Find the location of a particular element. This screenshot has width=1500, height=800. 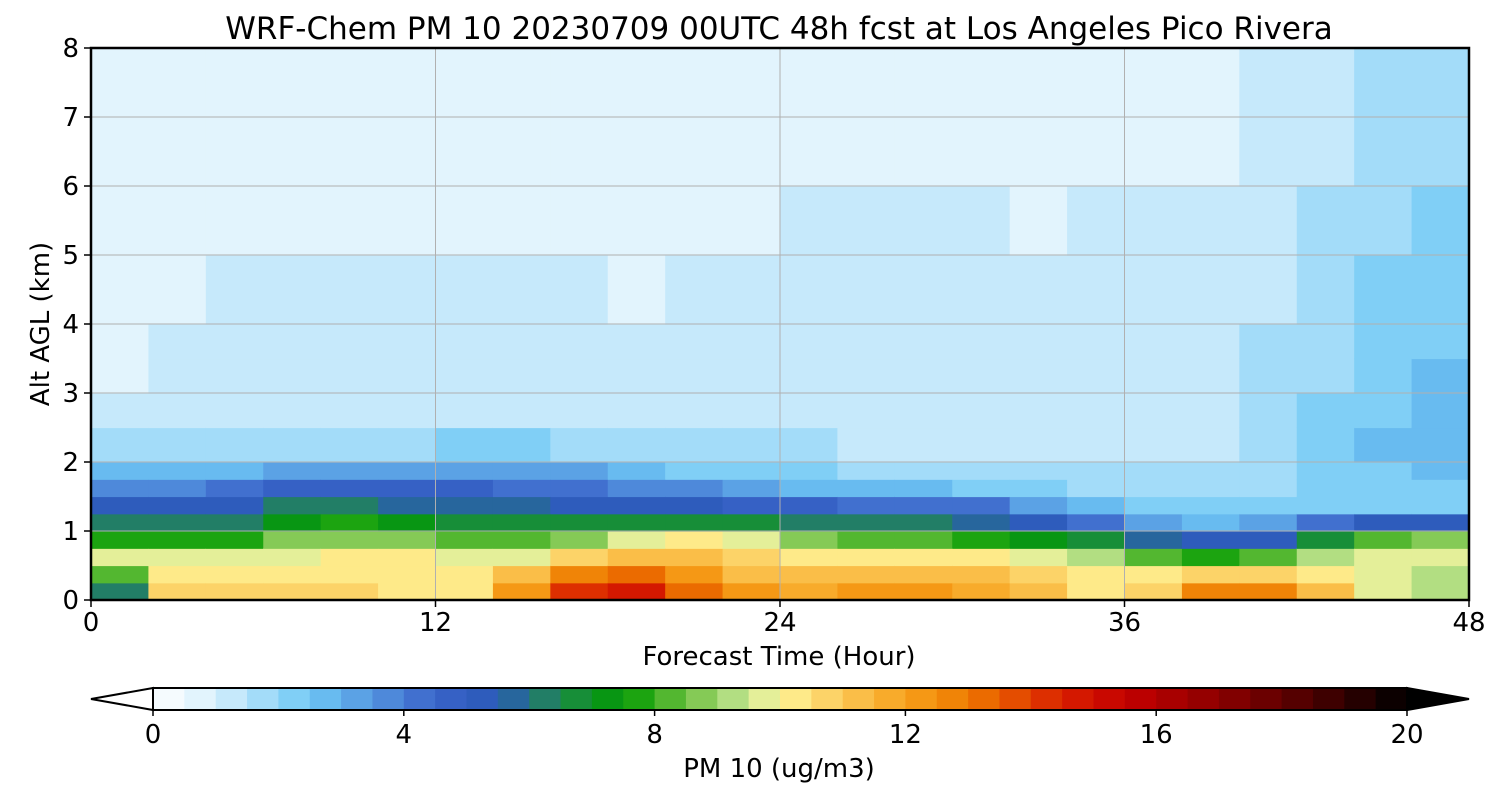

colorbar-tick-label: 8 is located at coordinates (654, 735).